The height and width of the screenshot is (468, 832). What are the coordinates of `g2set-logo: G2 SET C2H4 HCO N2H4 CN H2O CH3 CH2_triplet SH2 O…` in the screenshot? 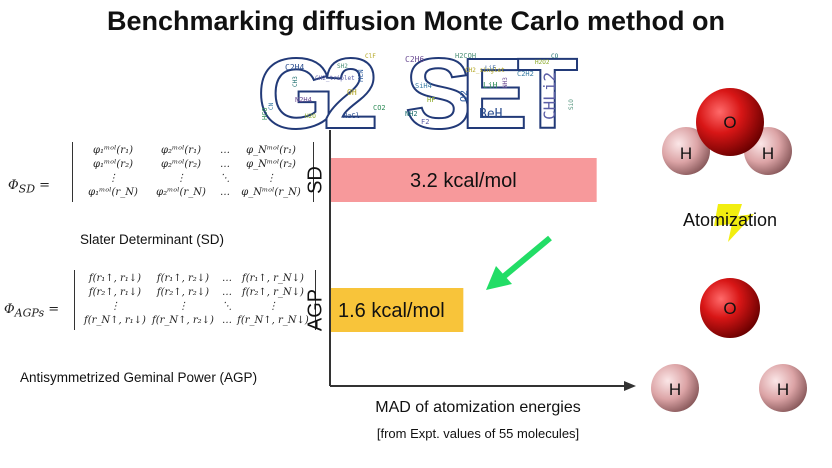 It's located at (417, 86).